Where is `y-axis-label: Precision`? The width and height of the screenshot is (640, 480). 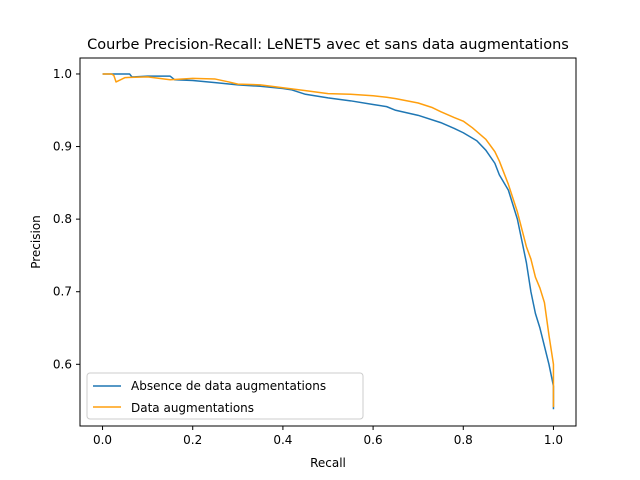
y-axis-label: Precision is located at coordinates (36, 242).